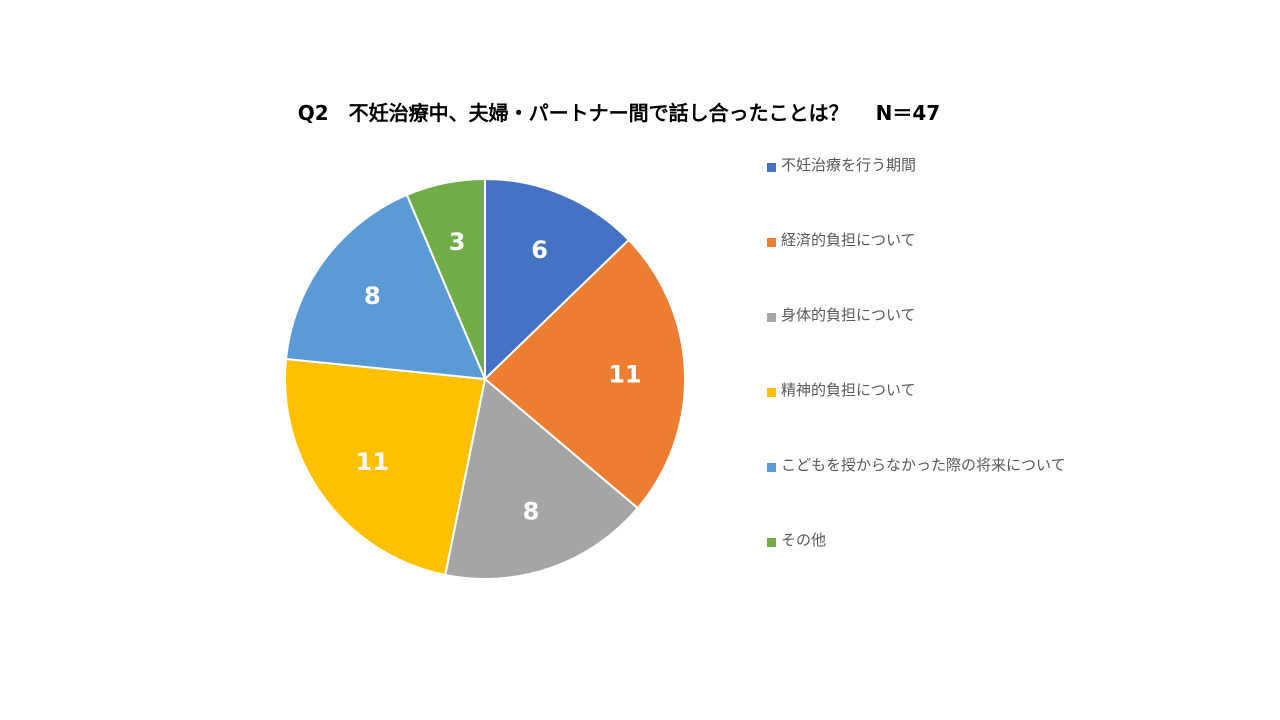 Image resolution: width=1280 pixels, height=720 pixels. I want to click on legend-item-future: こどもを授からなかった際の将来について, so click(916, 464).